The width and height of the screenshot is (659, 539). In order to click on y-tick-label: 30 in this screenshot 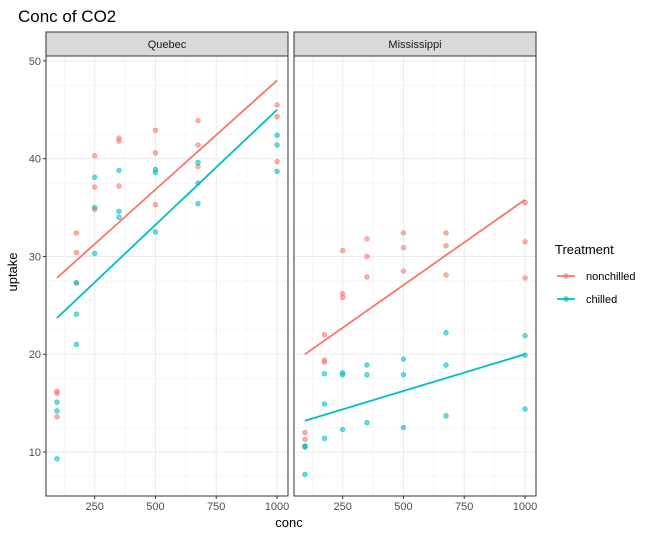, I will do `click(35, 257)`.